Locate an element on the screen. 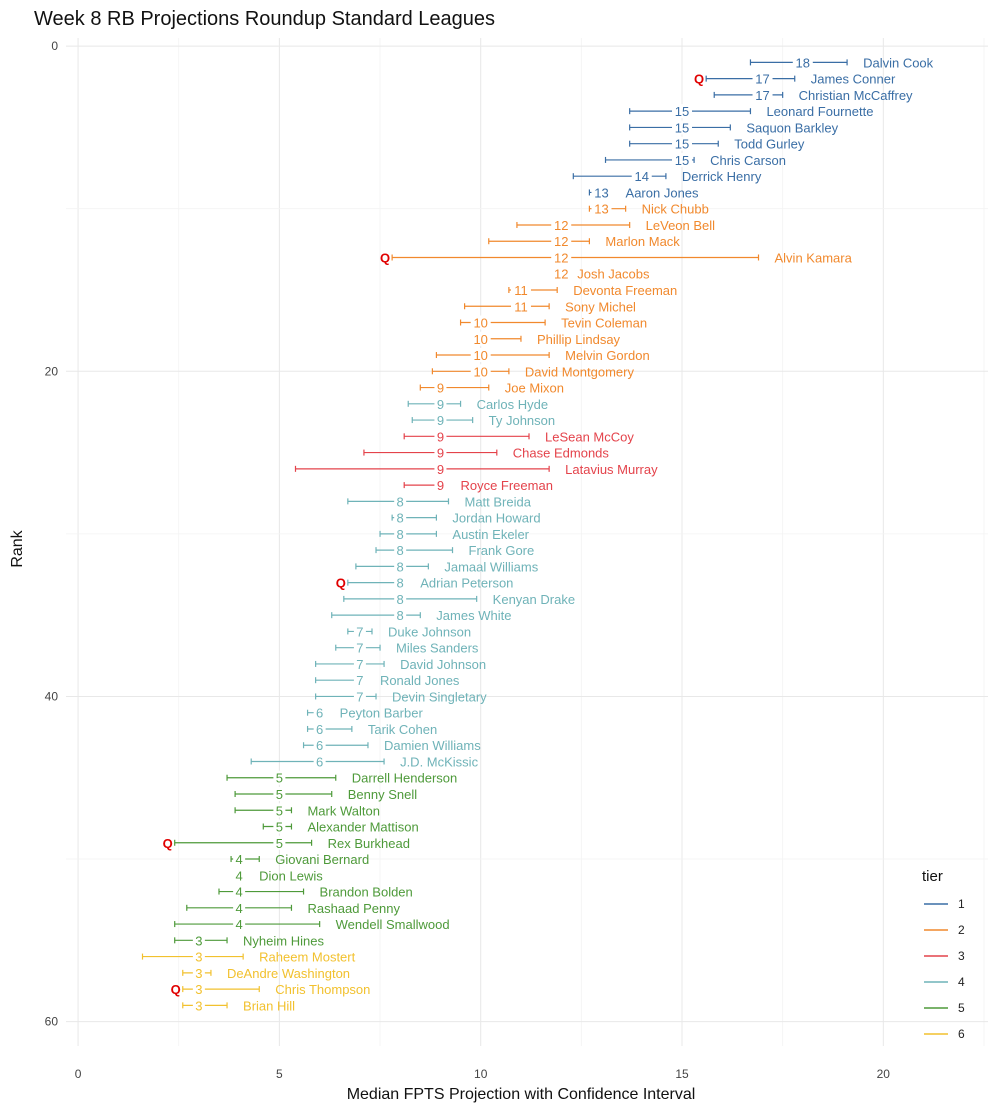  value-label: 10 is located at coordinates (480, 371).